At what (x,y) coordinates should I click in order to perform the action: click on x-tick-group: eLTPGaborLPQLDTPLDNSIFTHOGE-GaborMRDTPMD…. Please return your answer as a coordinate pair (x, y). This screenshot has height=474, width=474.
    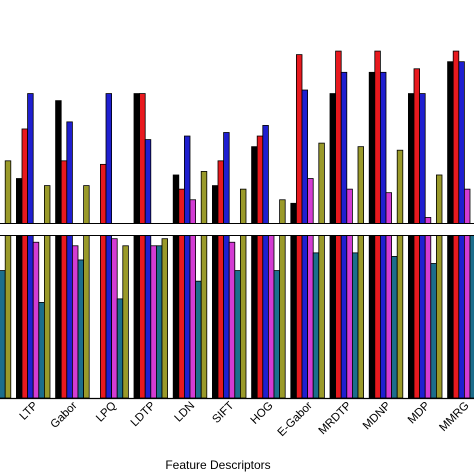
    Looking at the image, I should click on (236, 419).